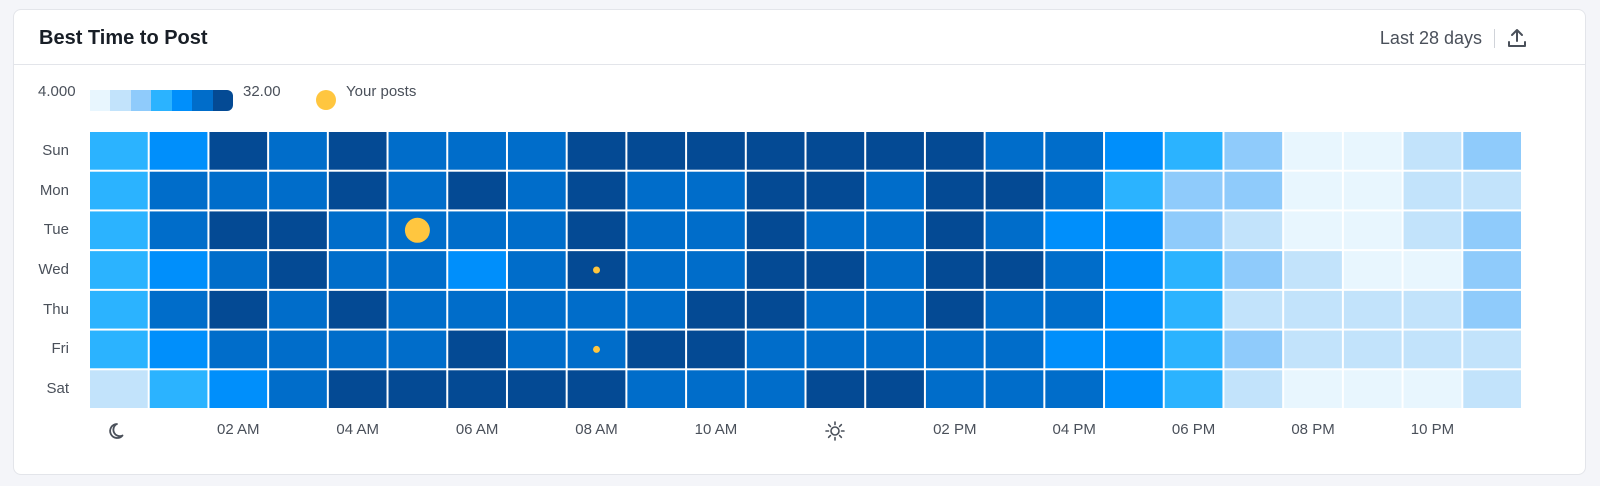  I want to click on period-selector: Last 28 days, so click(1430, 38).